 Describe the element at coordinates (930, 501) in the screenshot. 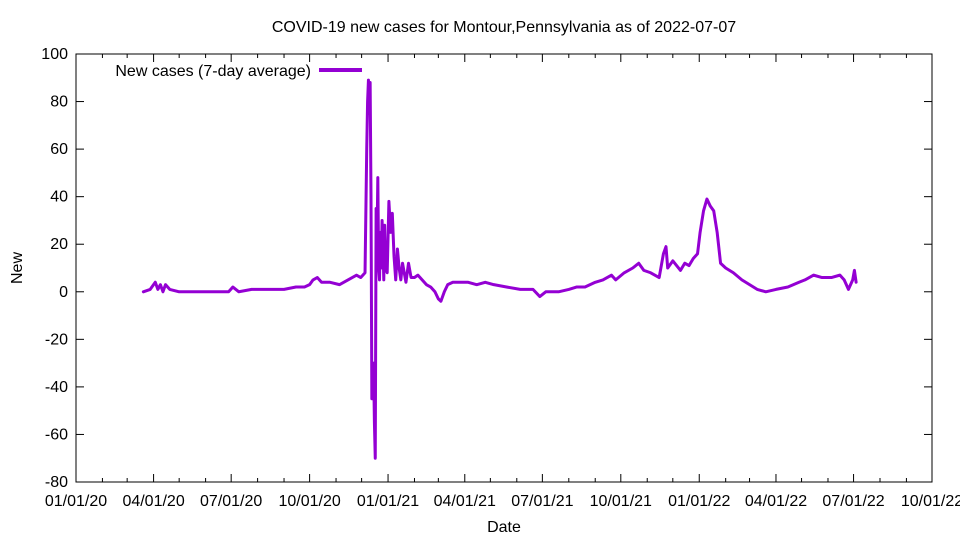

I see `x-tick-label: 10/01/22` at that location.